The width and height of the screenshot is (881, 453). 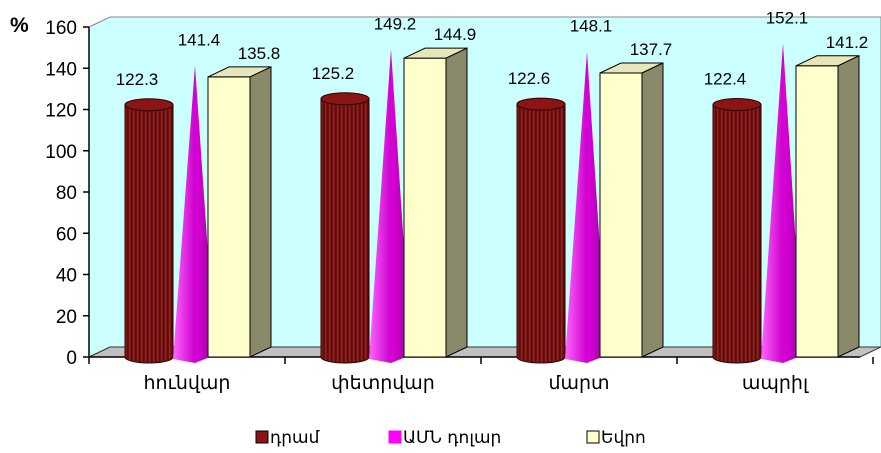 I want to click on x-category-label: ապրիլ, so click(x=775, y=383).